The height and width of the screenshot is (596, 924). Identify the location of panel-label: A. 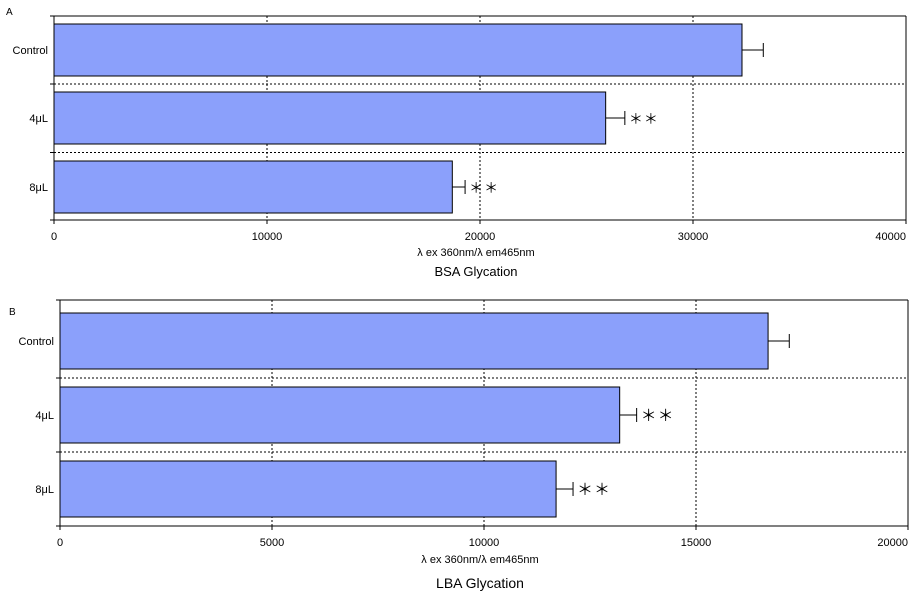
(9, 12).